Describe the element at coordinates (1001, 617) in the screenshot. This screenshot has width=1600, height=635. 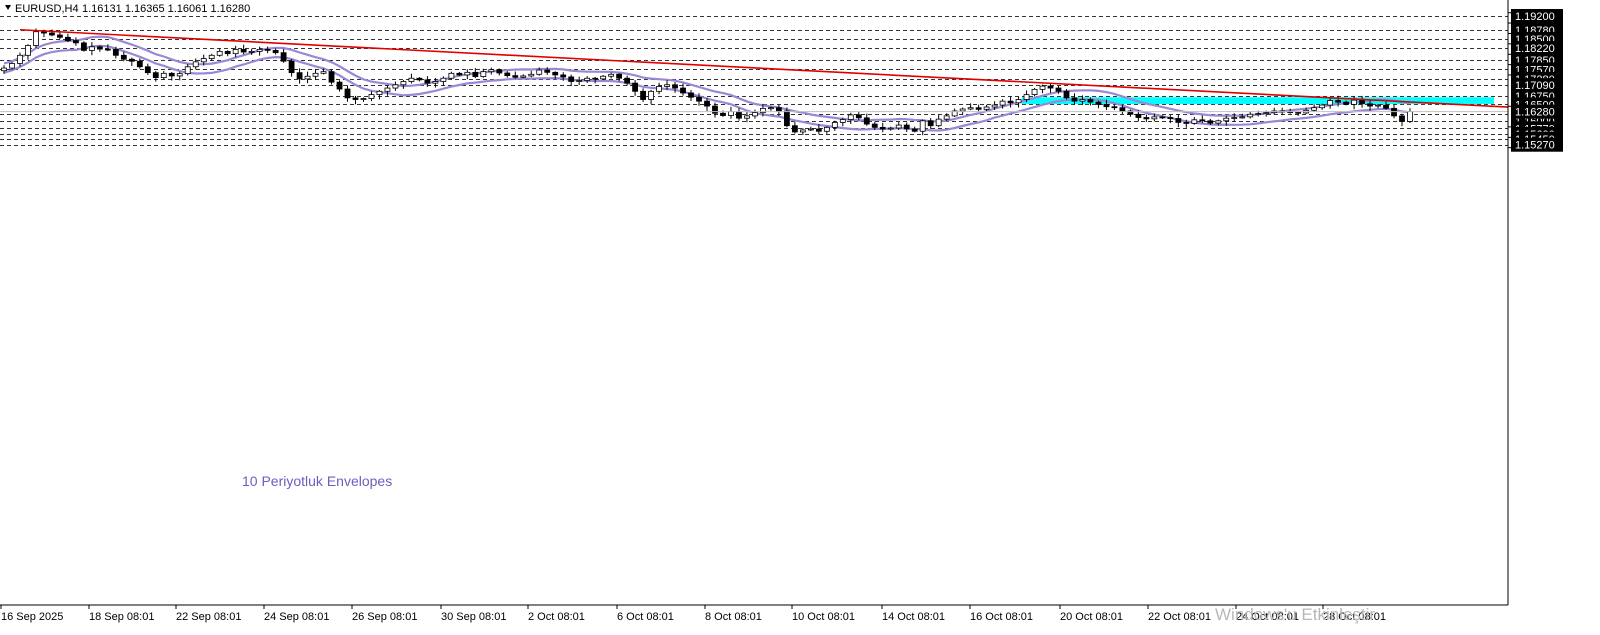
I see `x-tick-label: 16 Oct 08:01` at that location.